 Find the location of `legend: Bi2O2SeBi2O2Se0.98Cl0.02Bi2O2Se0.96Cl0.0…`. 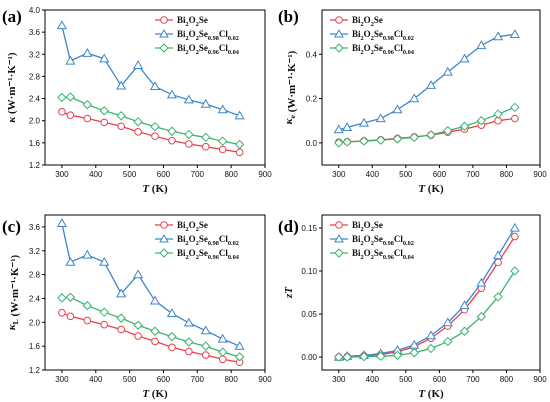

legend: Bi2O2SeBi2O2Se0.98Cl0.02Bi2O2Se0.96Cl0.0… is located at coordinates (197, 240).